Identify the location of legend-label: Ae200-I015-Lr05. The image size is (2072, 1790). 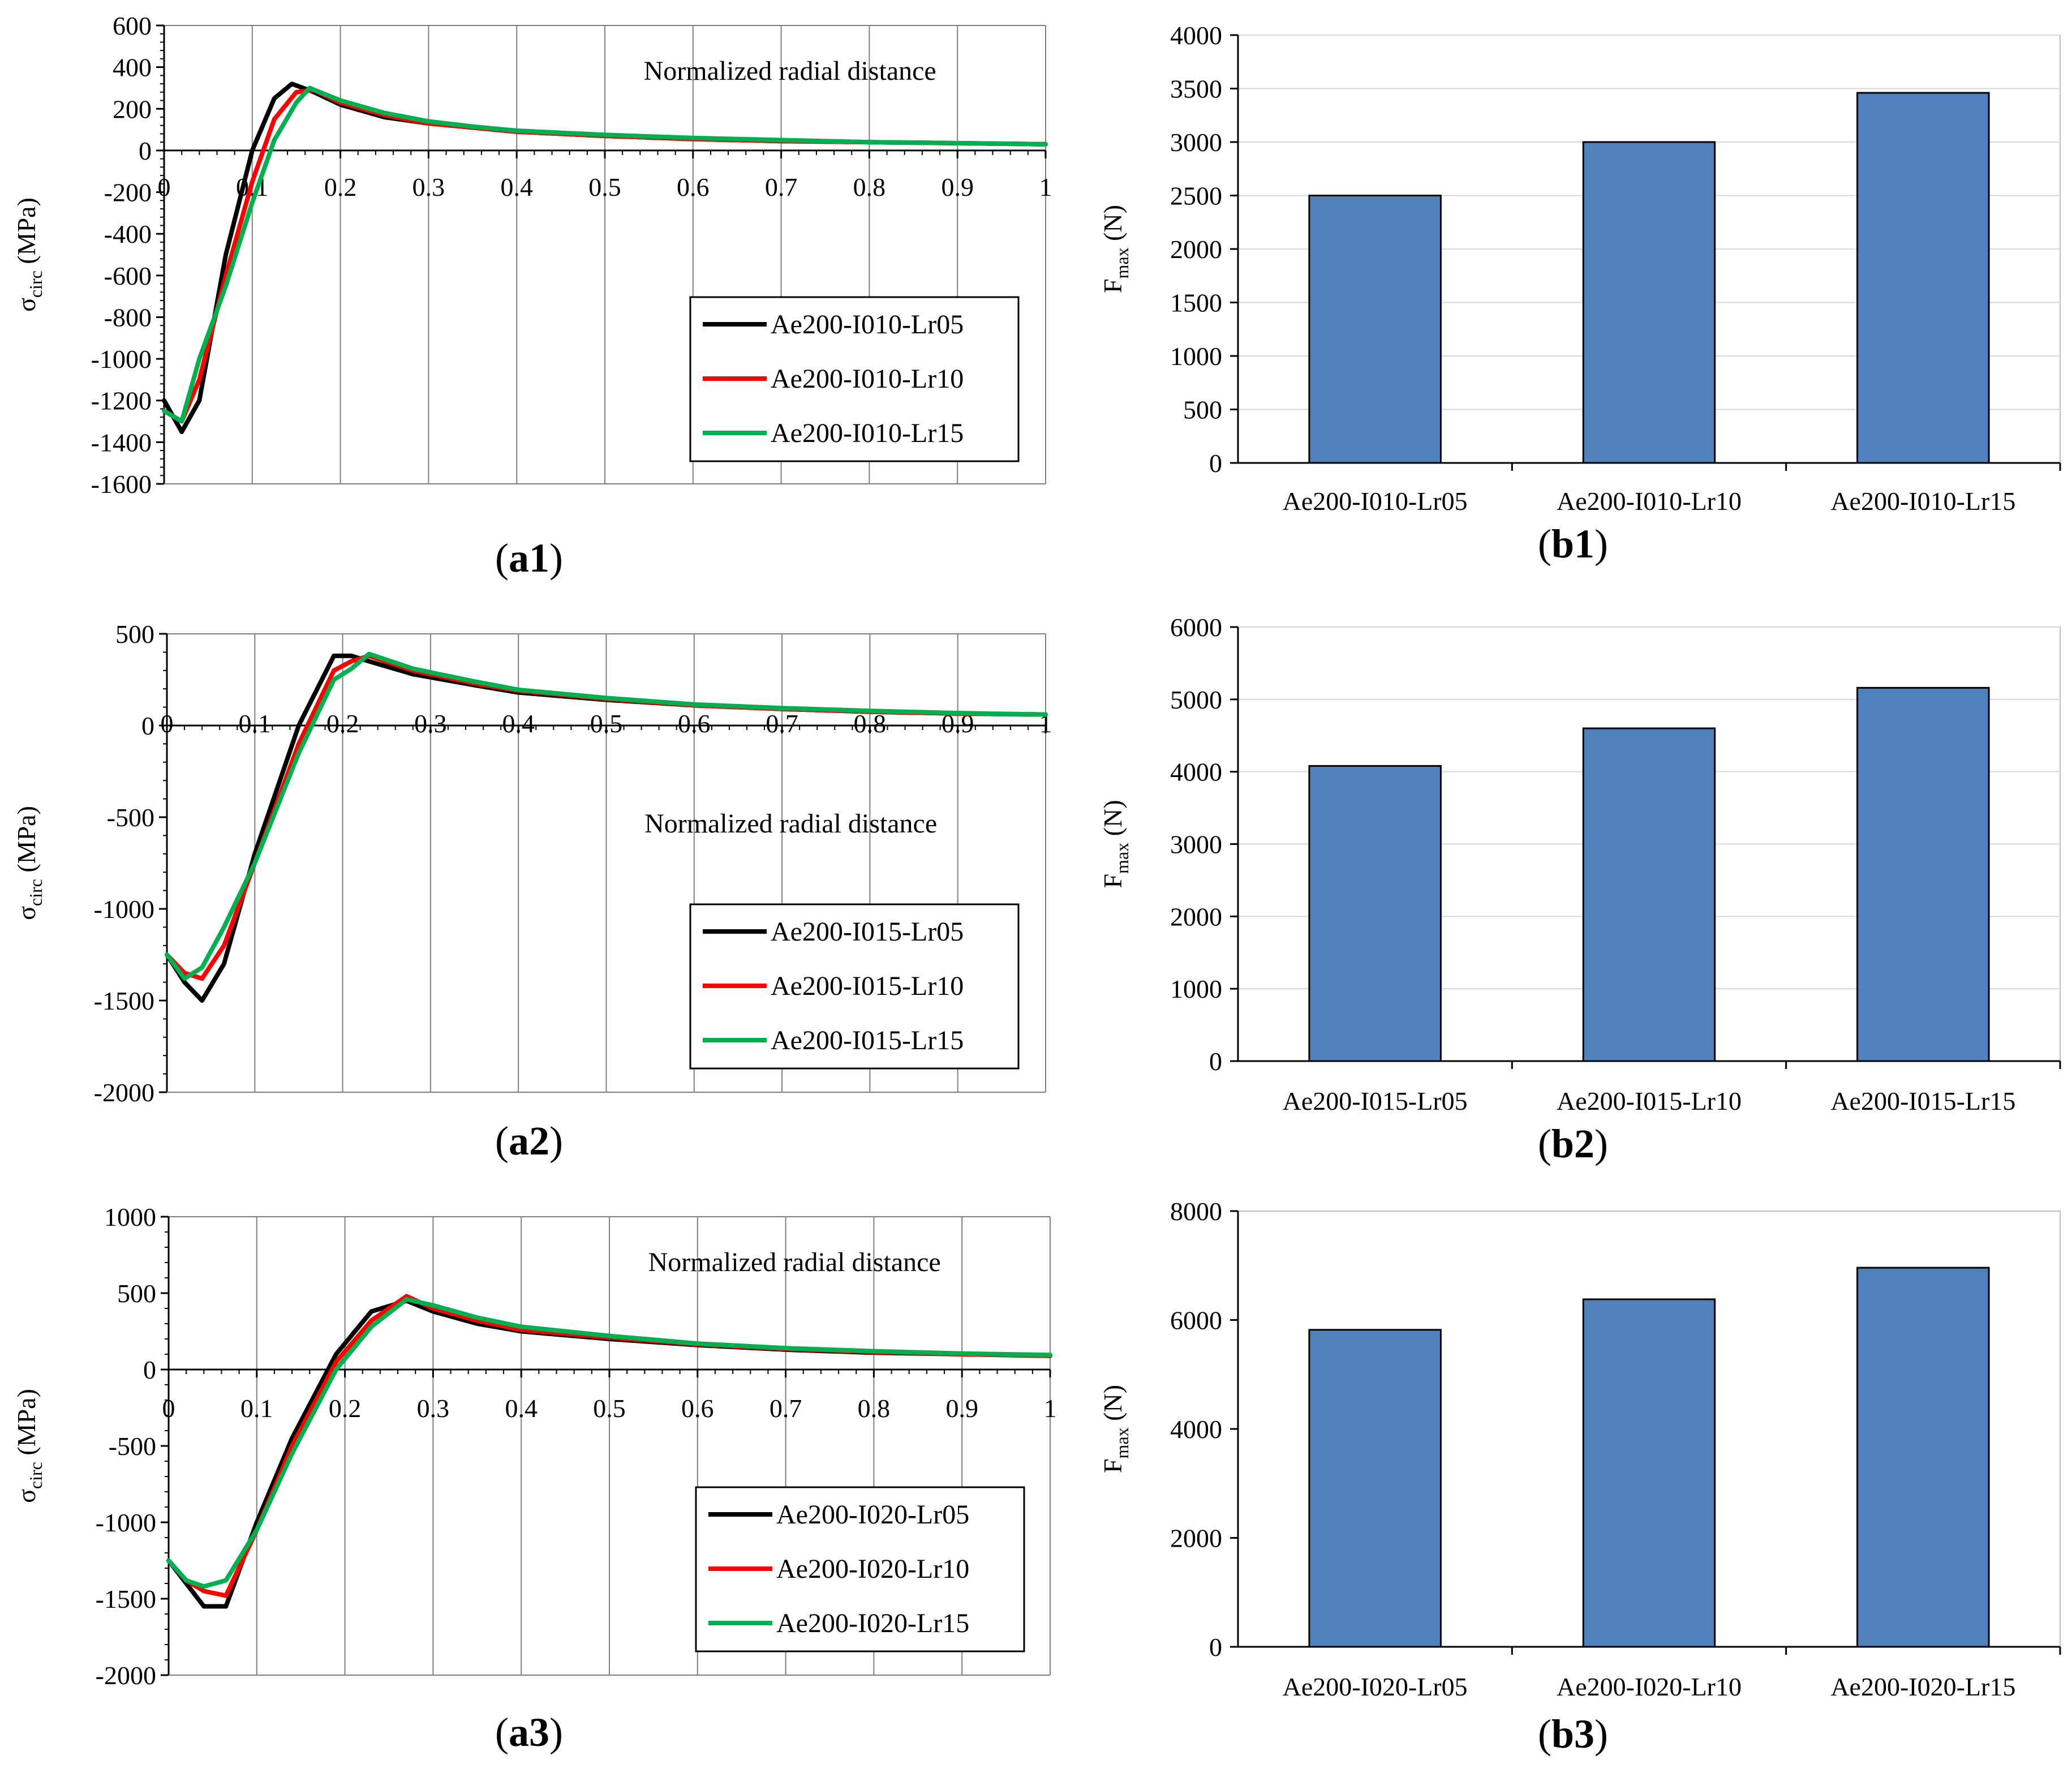
(867, 932).